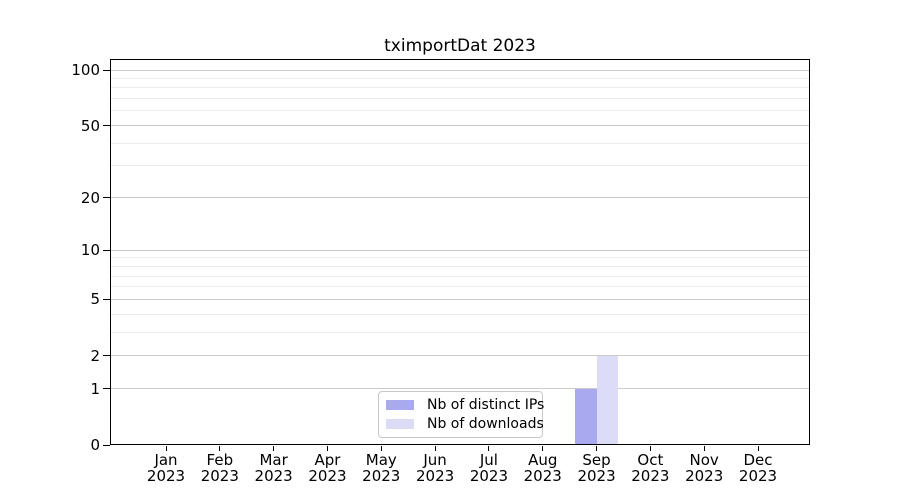 This screenshot has width=900, height=500. I want to click on x-tick-month: Dec, so click(758, 460).